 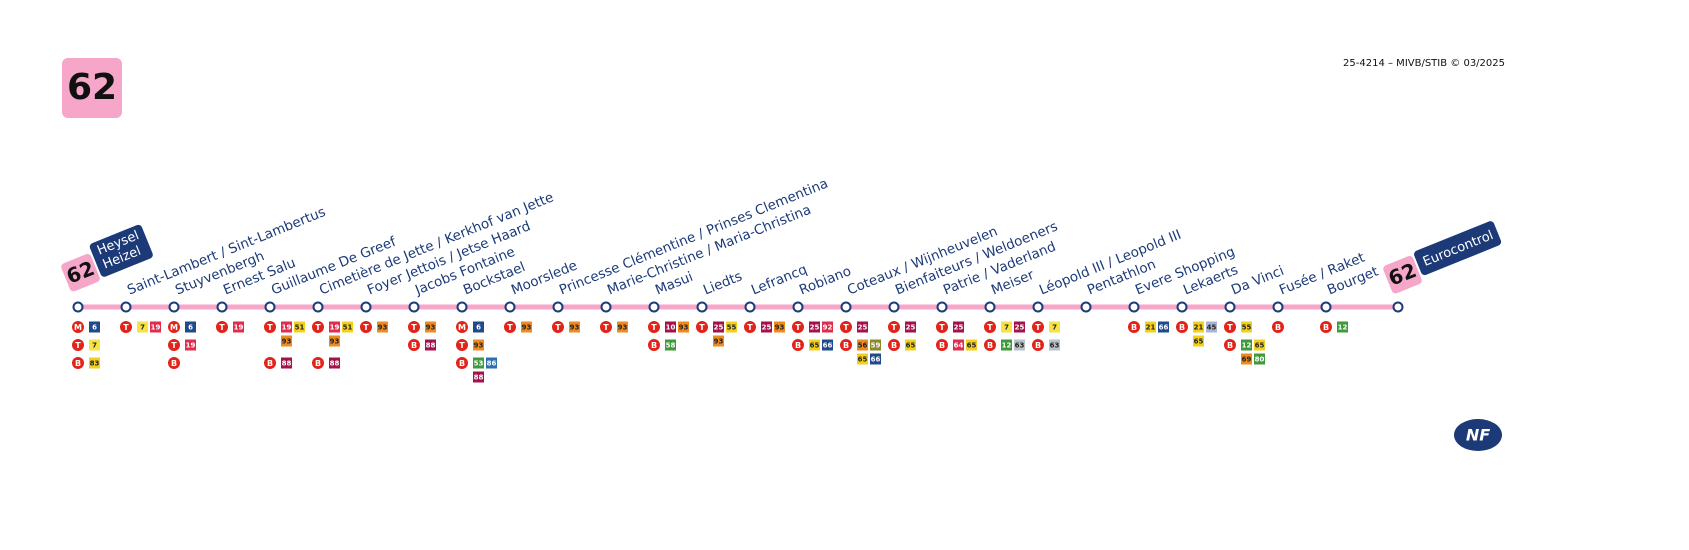 I want to click on line-number: 59, so click(x=876, y=346).